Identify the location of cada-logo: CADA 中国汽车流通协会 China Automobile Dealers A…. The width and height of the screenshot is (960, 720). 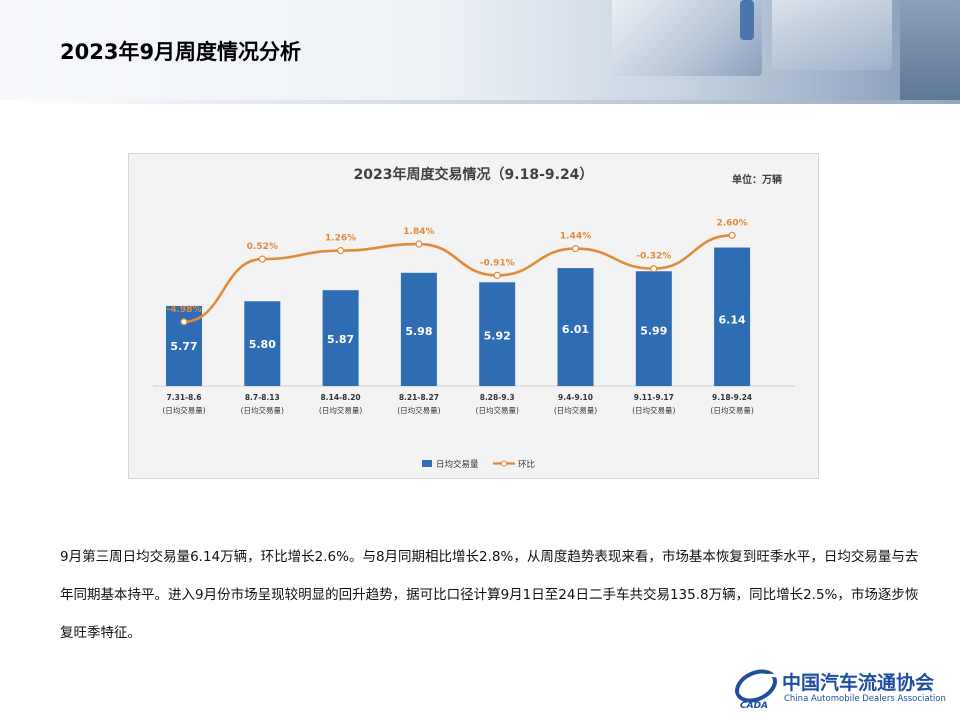
(840, 688).